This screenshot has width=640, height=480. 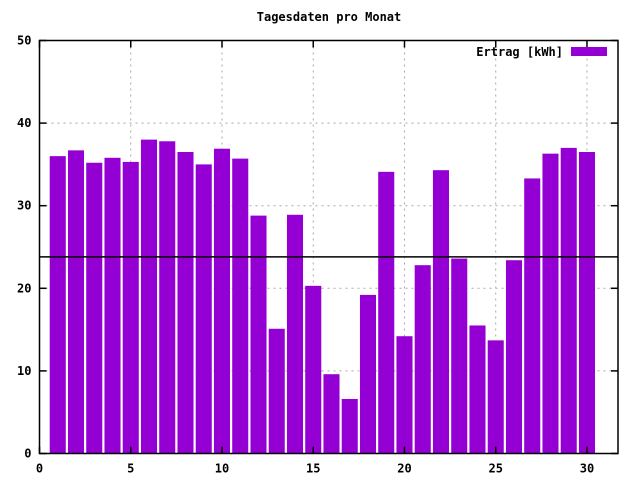 I want to click on legend: Ertrag [kWh], so click(x=541, y=51).